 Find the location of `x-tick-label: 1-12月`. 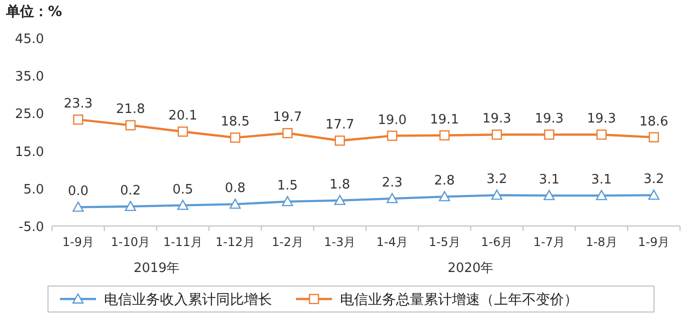

x-tick-label: 1-12月 is located at coordinates (235, 242).